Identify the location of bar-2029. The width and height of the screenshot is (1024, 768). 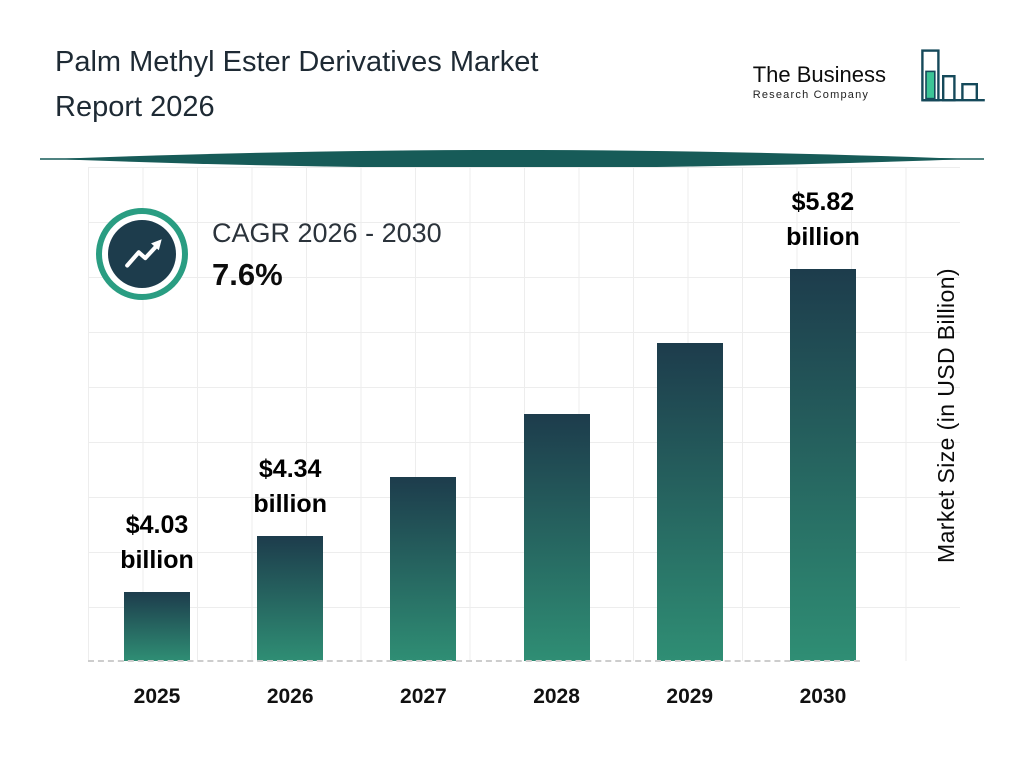
(689, 502).